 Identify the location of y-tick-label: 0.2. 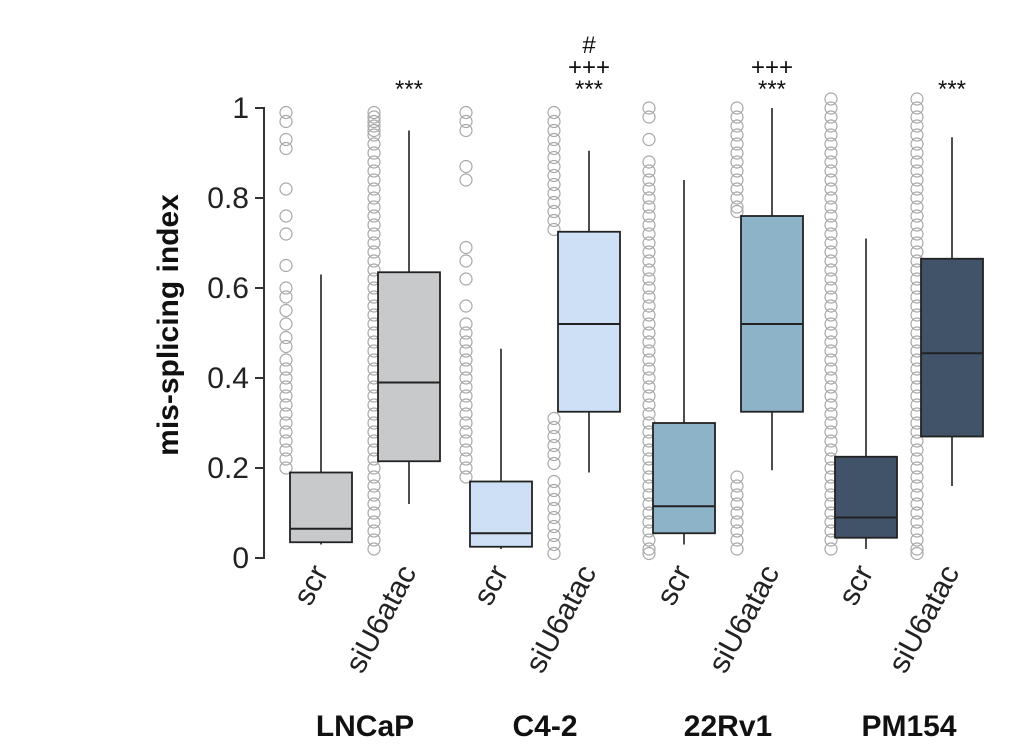
(228, 468).